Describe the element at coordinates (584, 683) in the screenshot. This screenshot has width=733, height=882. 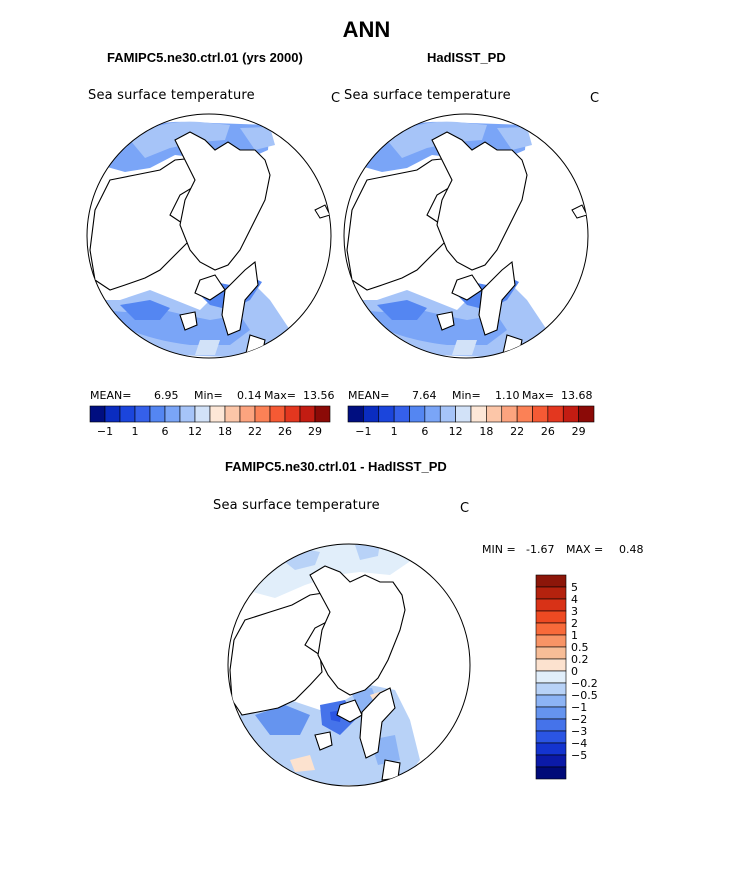
I see `colorbar-diff-tick-label: −0.2` at that location.